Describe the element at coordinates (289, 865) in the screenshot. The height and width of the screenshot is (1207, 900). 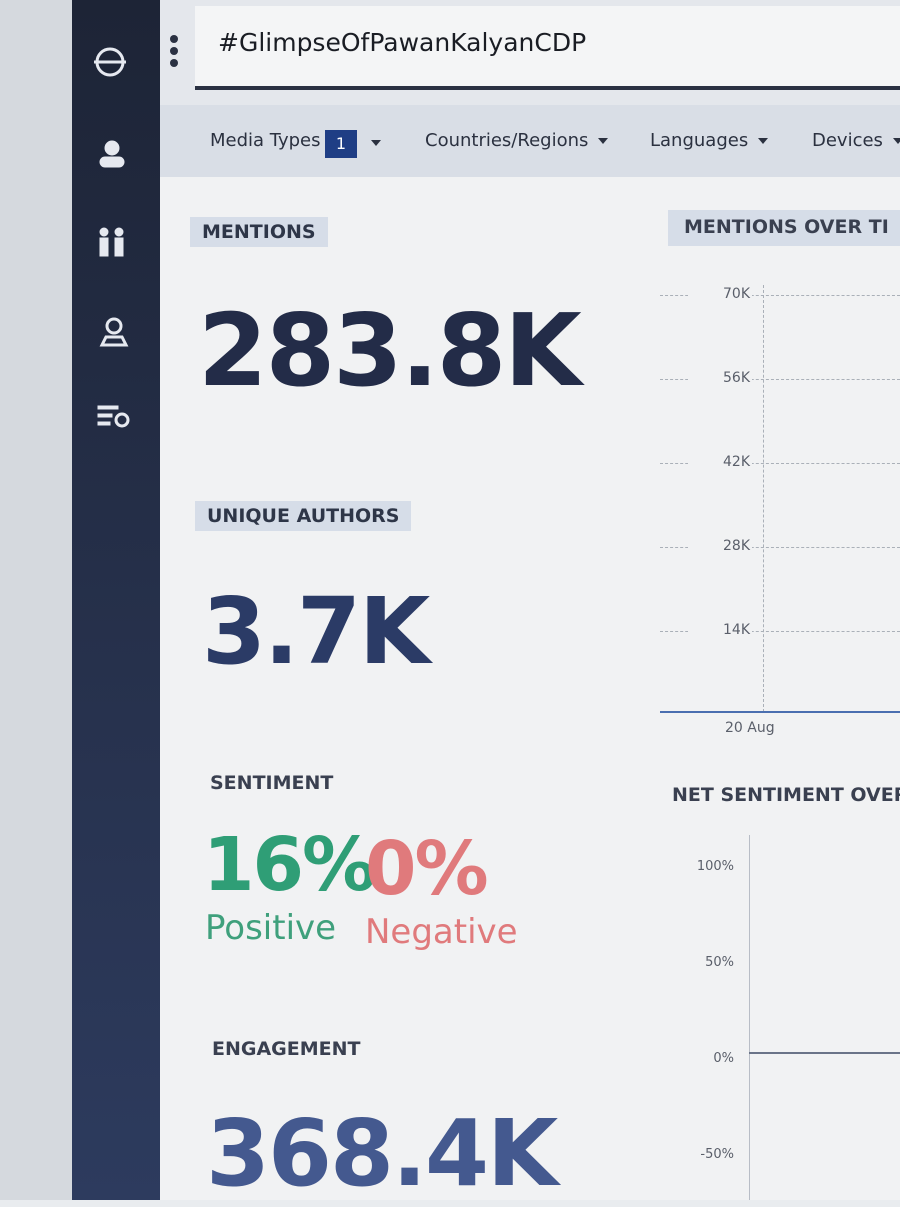
I see `positive-value: 16%` at that location.